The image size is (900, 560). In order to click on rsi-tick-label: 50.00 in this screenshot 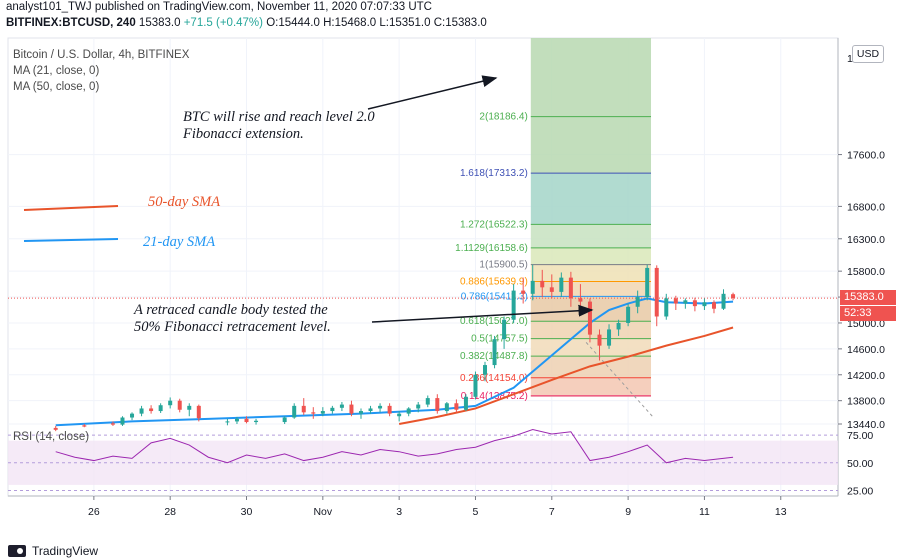, I will do `click(860, 464)`.